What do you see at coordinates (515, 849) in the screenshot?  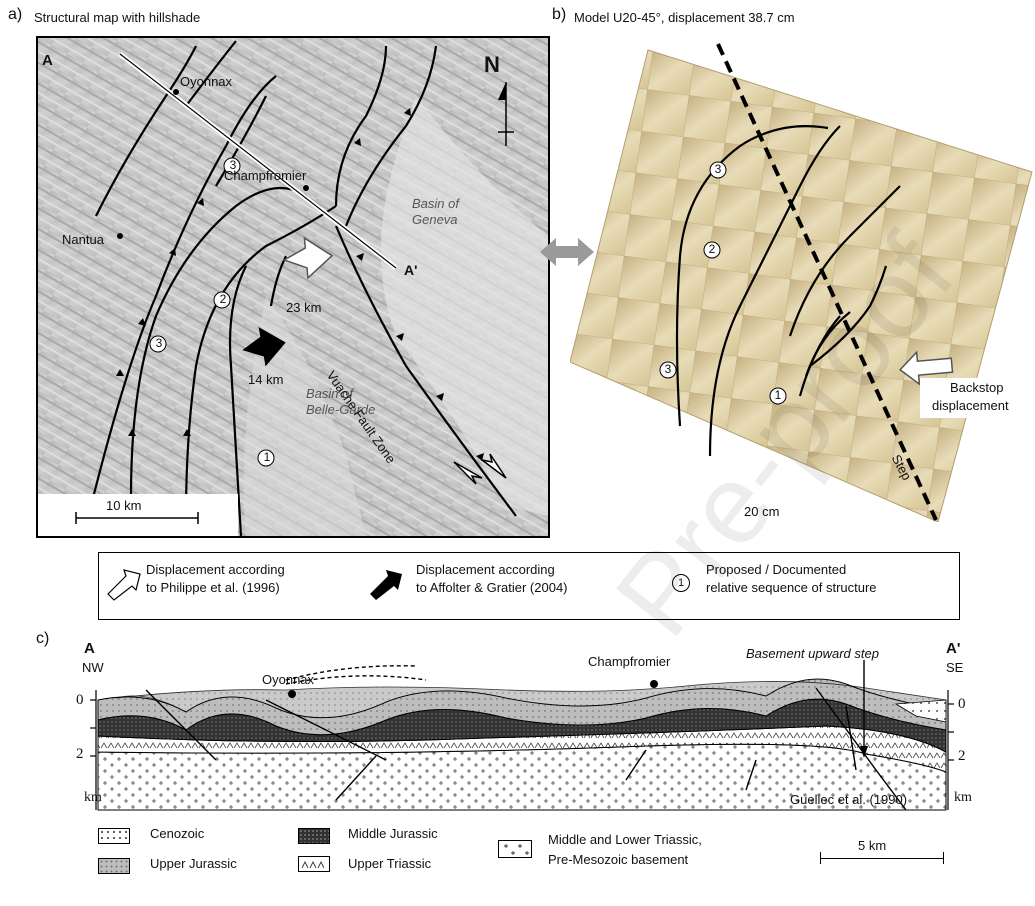 I see `swatch-triassic-basement` at bounding box center [515, 849].